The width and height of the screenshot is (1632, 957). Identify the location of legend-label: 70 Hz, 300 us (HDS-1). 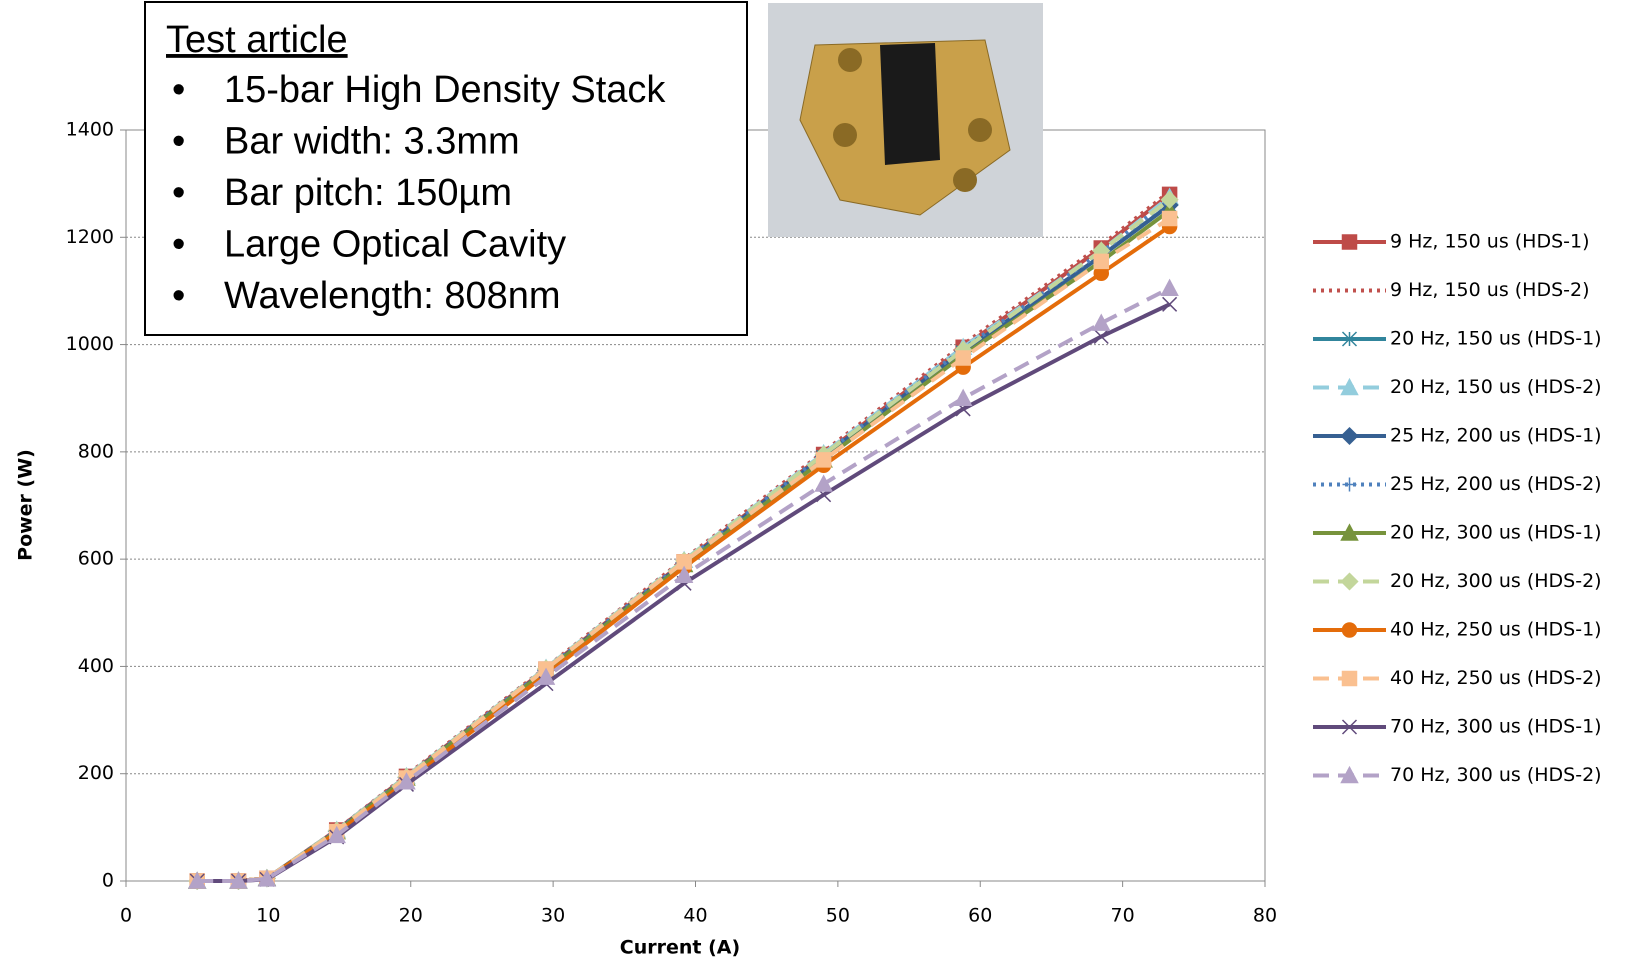
(1496, 727).